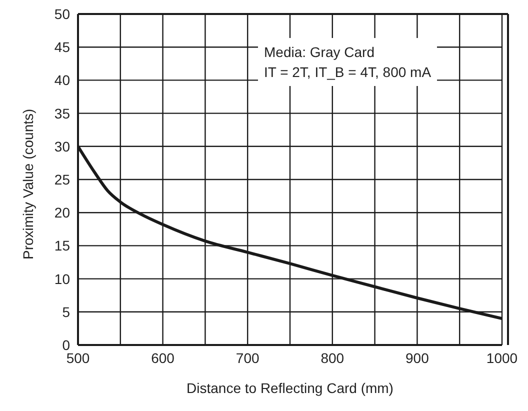  I want to click on y-tick-label: 25, so click(62, 179).